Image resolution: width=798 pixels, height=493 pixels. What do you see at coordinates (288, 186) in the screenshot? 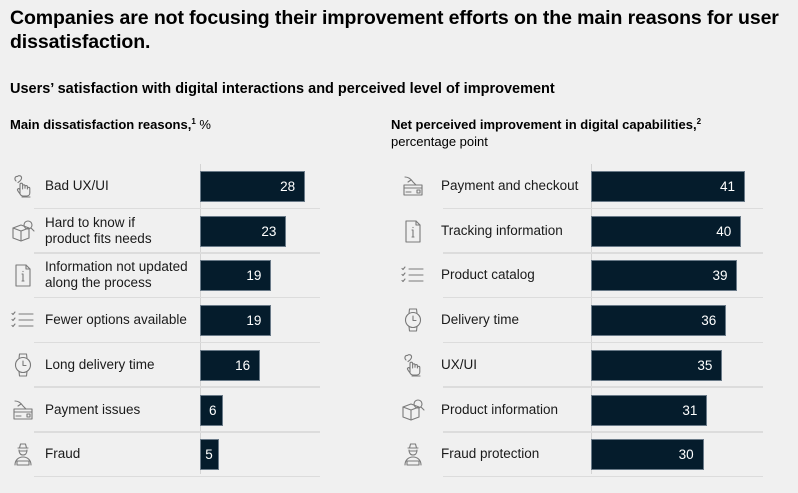
I see `bar-value-label: 28` at bounding box center [288, 186].